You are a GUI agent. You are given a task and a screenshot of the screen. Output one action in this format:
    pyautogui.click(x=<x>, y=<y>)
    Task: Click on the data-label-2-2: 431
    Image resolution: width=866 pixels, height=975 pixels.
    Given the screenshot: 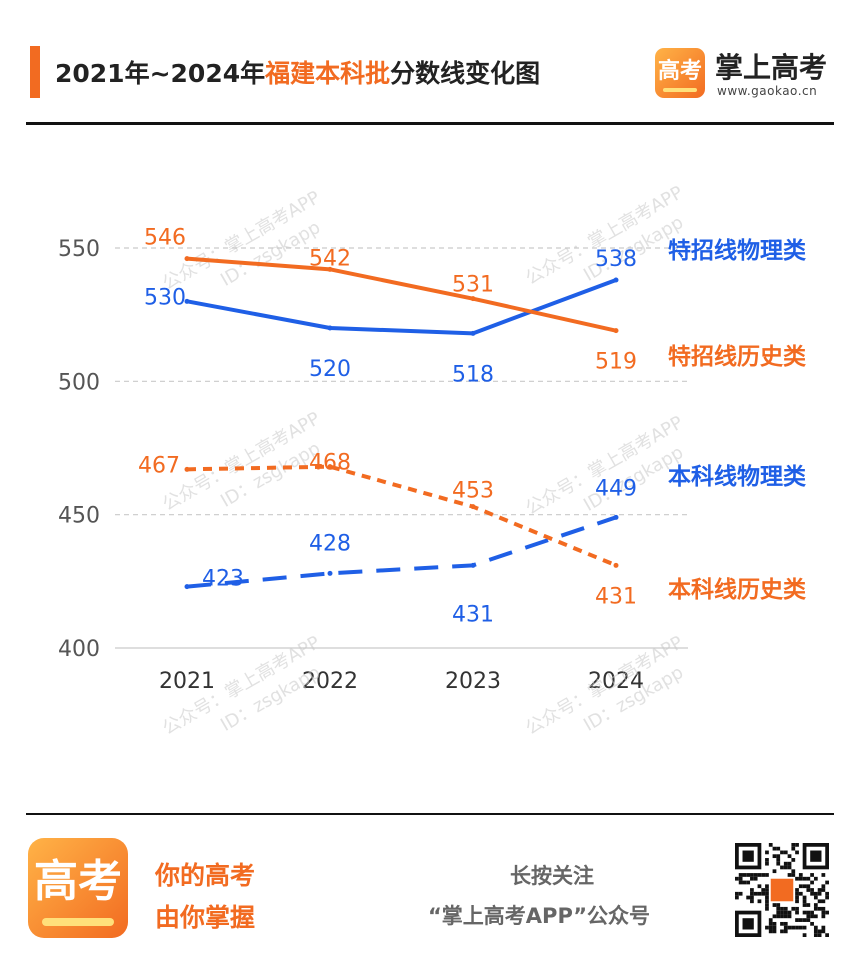 What is the action you would take?
    pyautogui.click(x=473, y=614)
    